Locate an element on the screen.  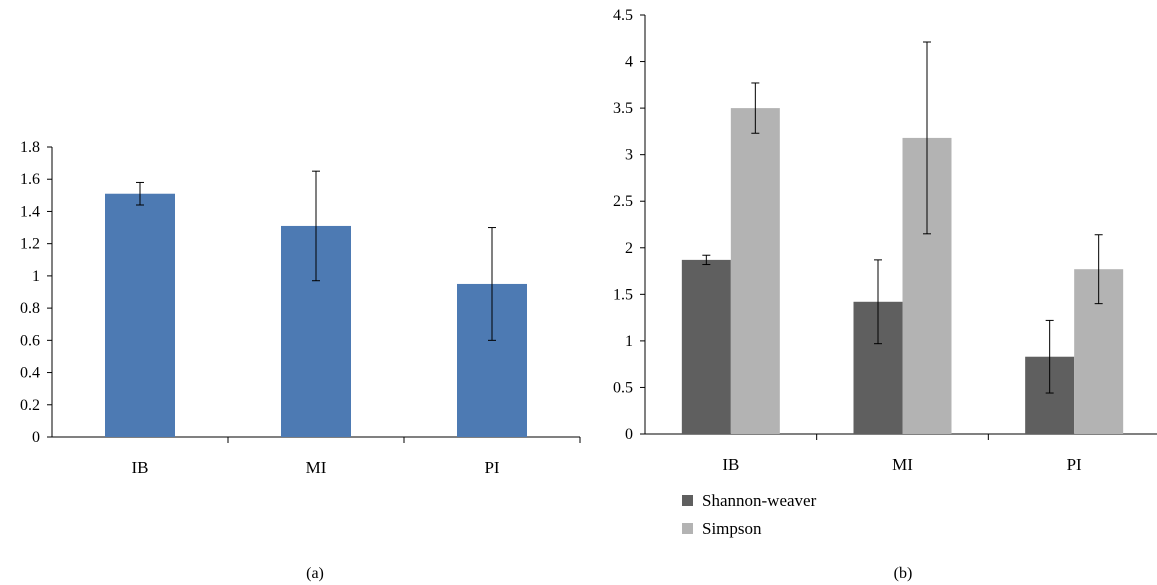
legend-label: Shannon-weaver is located at coordinates (759, 500).